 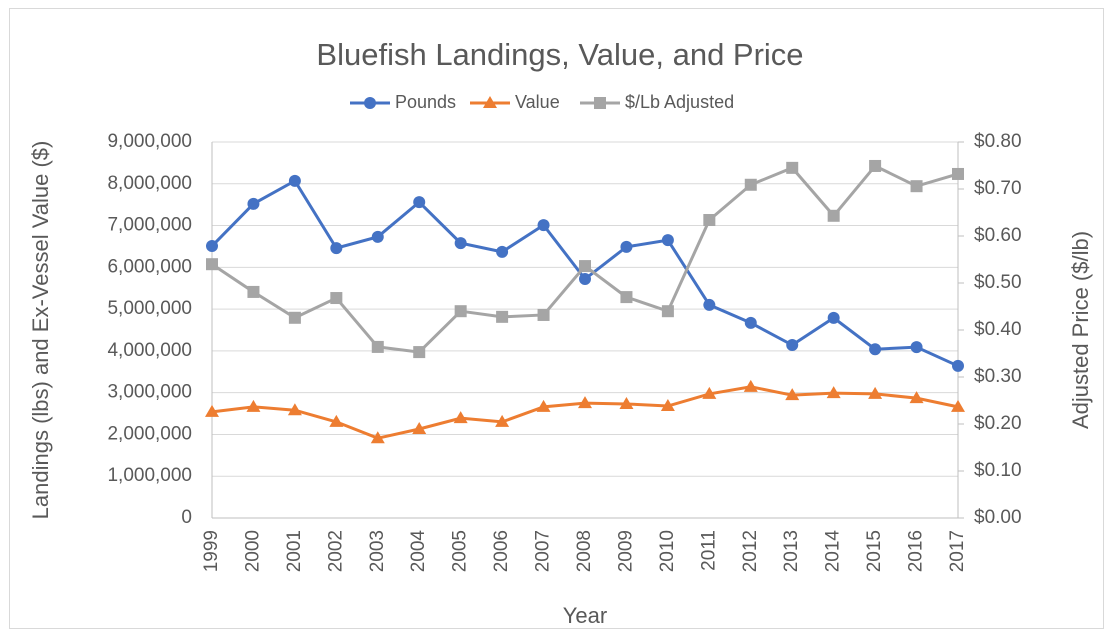 I want to click on x-tick-label: 2008, so click(x=584, y=551).